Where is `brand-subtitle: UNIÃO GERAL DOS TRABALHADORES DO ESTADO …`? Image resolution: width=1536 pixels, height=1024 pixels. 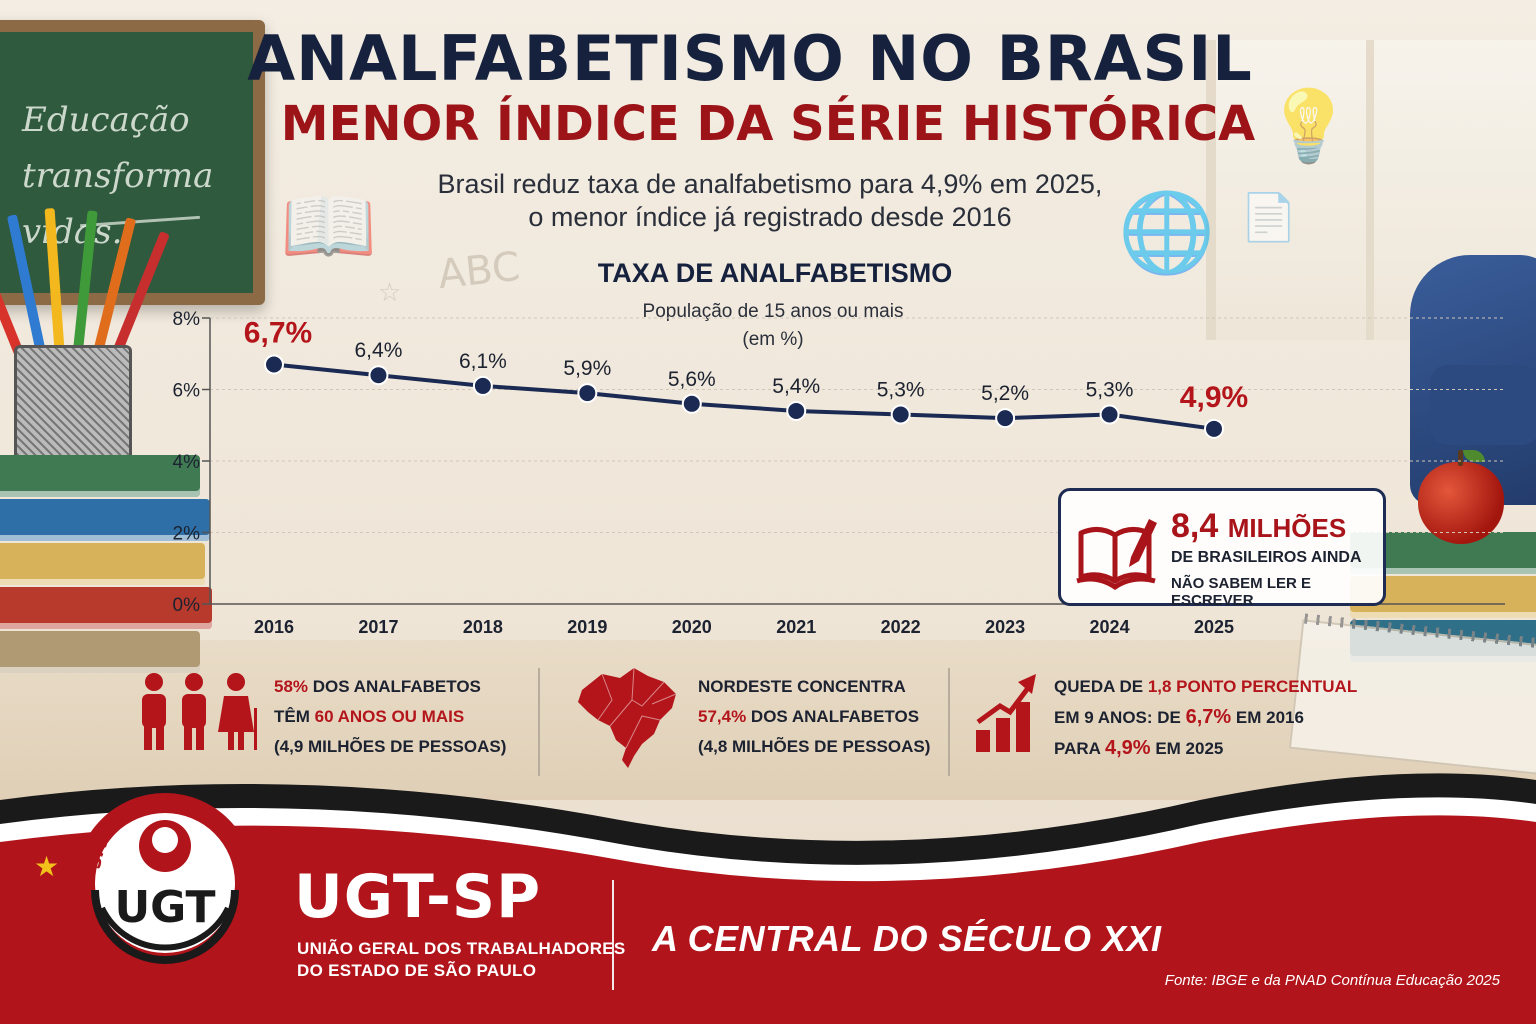 brand-subtitle: UNIÃO GERAL DOS TRABALHADORES DO ESTADO … is located at coordinates (461, 959).